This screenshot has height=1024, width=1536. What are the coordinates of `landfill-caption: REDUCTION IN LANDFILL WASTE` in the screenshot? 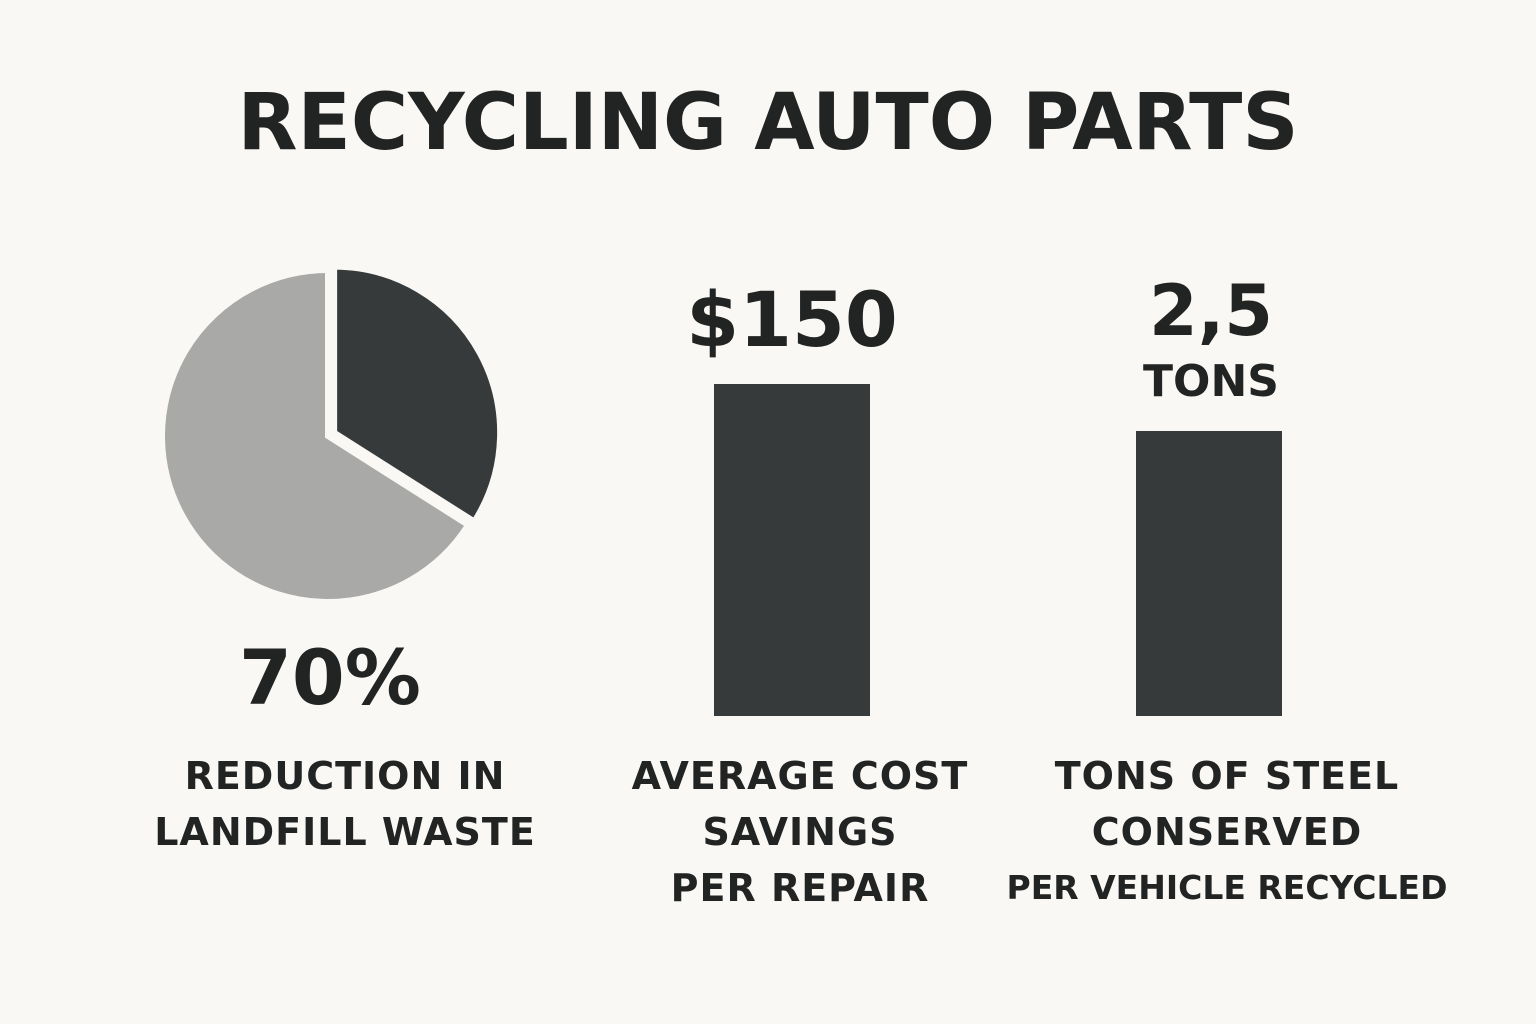 It's located at (345, 804).